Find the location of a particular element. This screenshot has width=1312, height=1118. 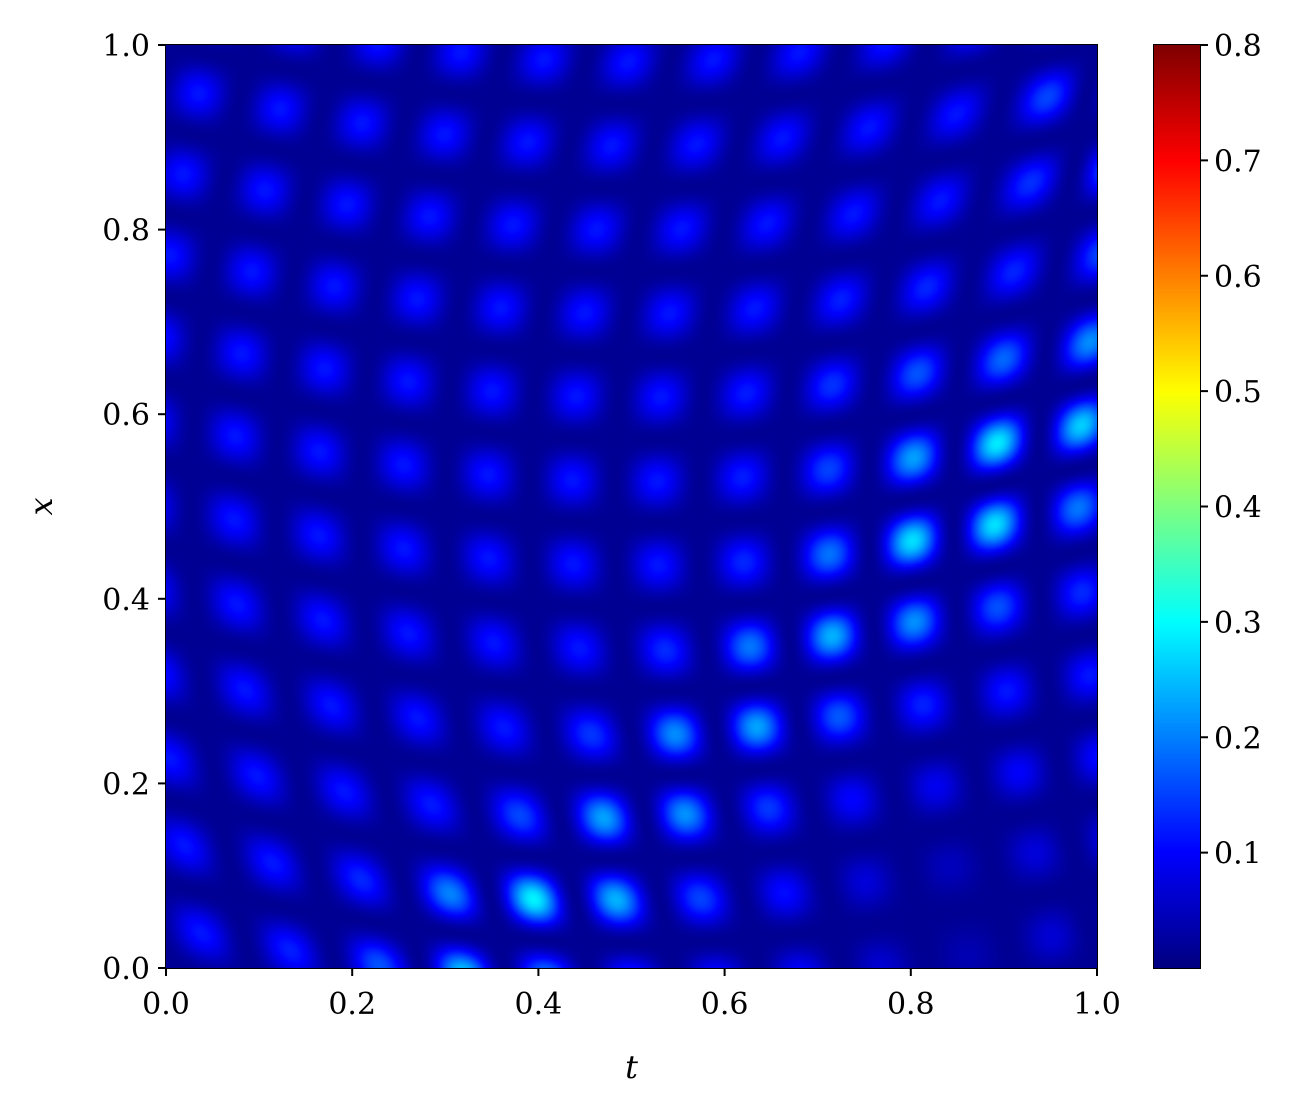

x-tick-label: 0.0 is located at coordinates (166, 1004).